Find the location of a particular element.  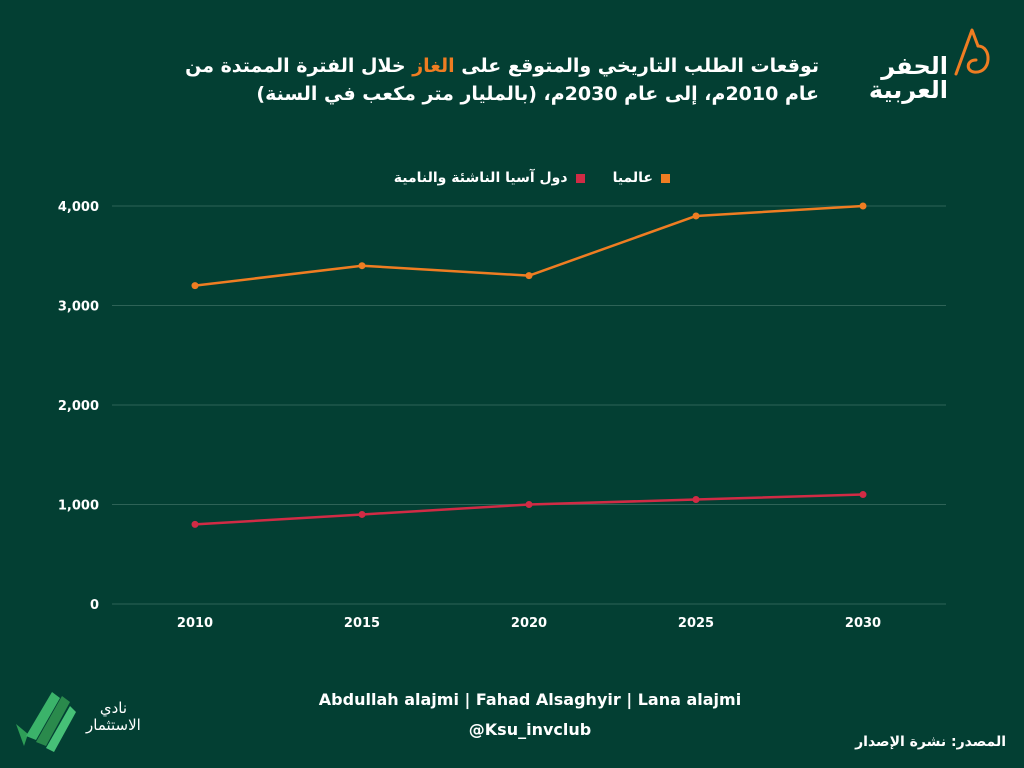

y-tick-label: 2,000 is located at coordinates (78, 406).